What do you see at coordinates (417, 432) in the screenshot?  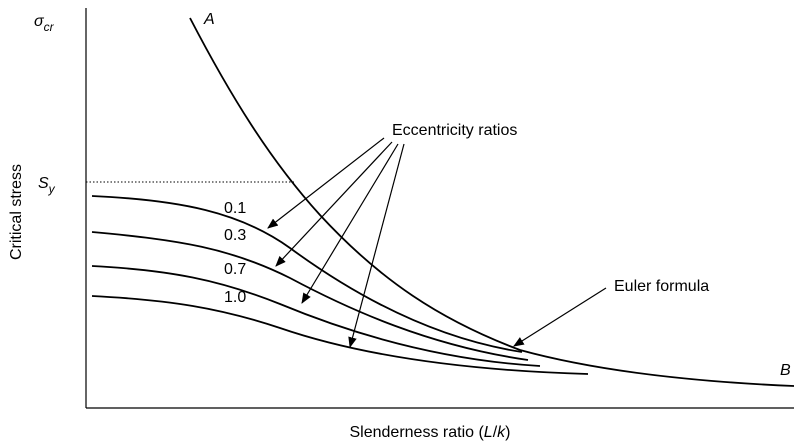 I see `label-part: Slenderness ratio (` at bounding box center [417, 432].